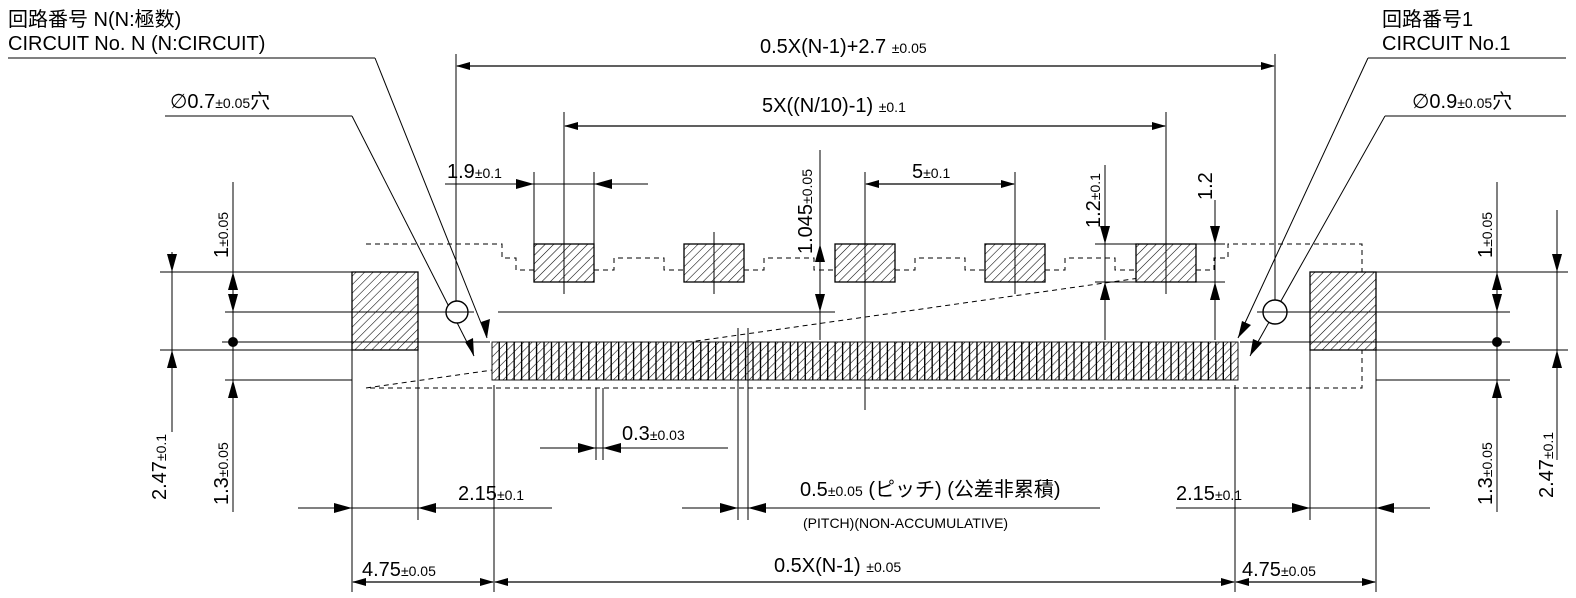 This screenshot has width=1576, height=598. Describe the element at coordinates (1497, 389) in the screenshot. I see `right-13-arrow-bottom` at that location.